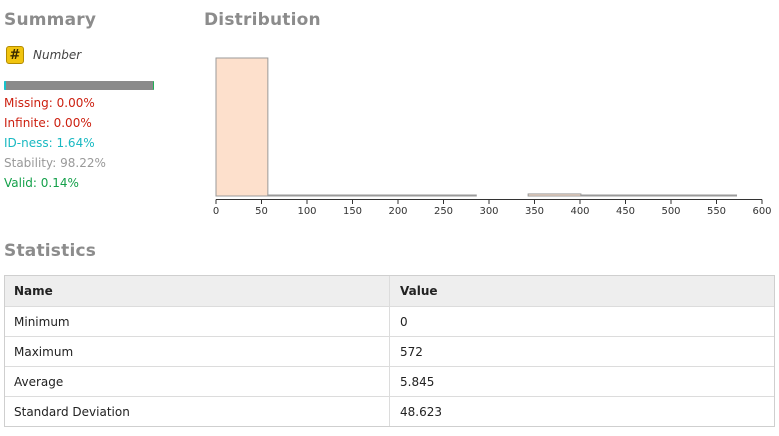  I want to click on idness-metric: ID-ness: 1.64%, so click(49, 143).